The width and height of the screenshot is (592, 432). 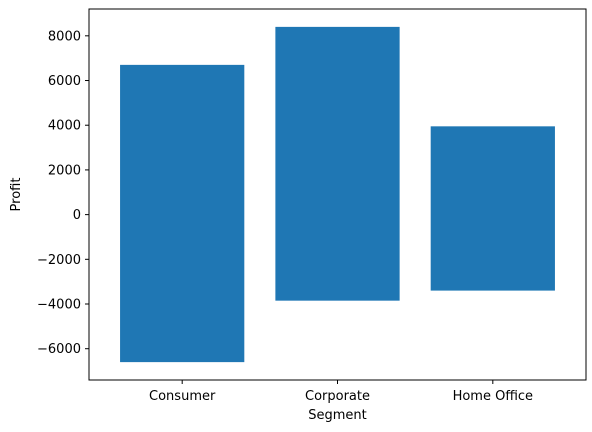 What do you see at coordinates (182, 396) in the screenshot?
I see `x-tick-label: Consumer` at bounding box center [182, 396].